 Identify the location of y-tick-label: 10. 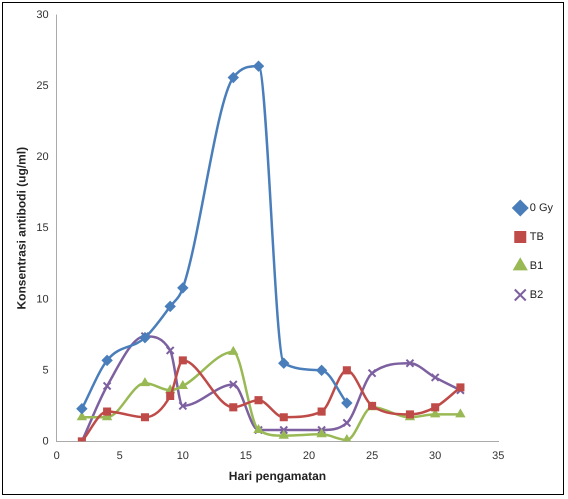
(42, 299).